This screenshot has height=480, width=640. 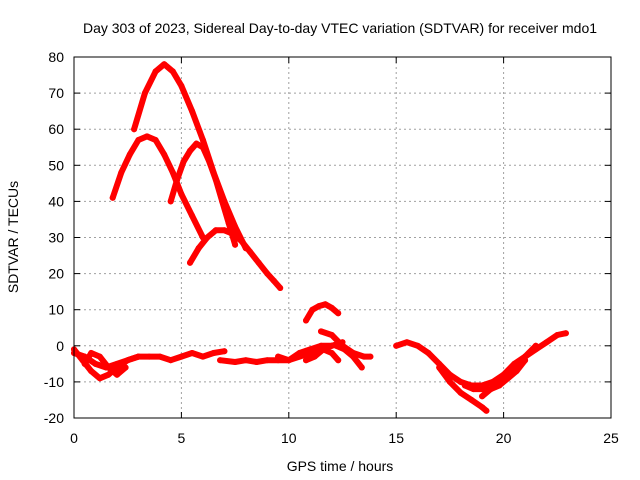 I want to click on y-tick-label: 70, so click(x=56, y=93).